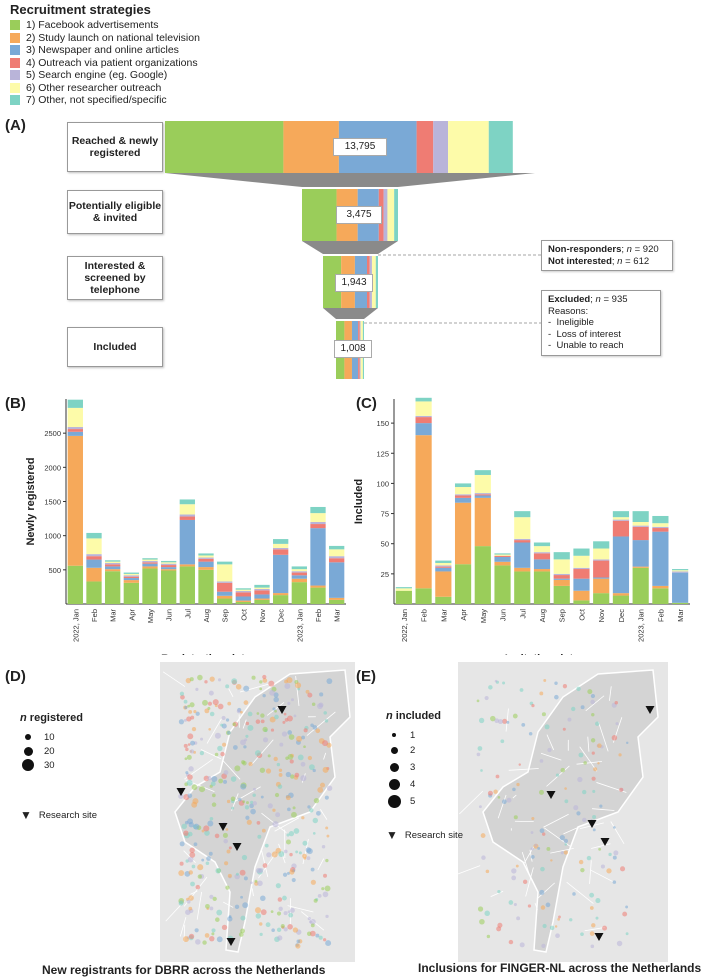 The height and width of the screenshot is (979, 705). Describe the element at coordinates (551, 795) in the screenshot. I see `research-site-marker` at that location.